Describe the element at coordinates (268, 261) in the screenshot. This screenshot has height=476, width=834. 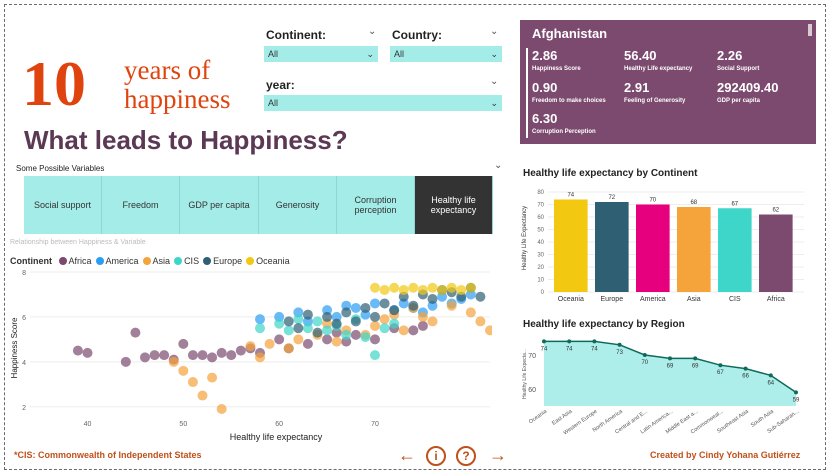
I see `legend-item: Oceania` at that location.